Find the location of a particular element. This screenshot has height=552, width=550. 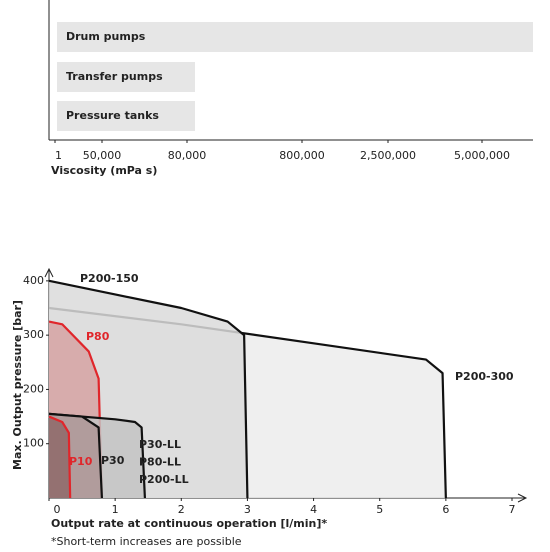

x-axis-title: Viscosity (mPa s) is located at coordinates (104, 170).